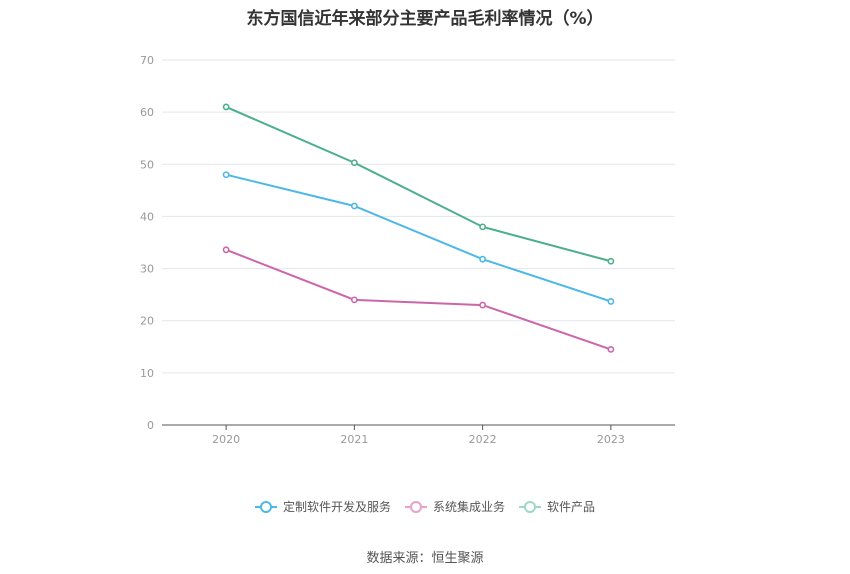 The height and width of the screenshot is (574, 850). What do you see at coordinates (425, 558) in the screenshot?
I see `data-source: 数据来源：恒生聚源` at bounding box center [425, 558].